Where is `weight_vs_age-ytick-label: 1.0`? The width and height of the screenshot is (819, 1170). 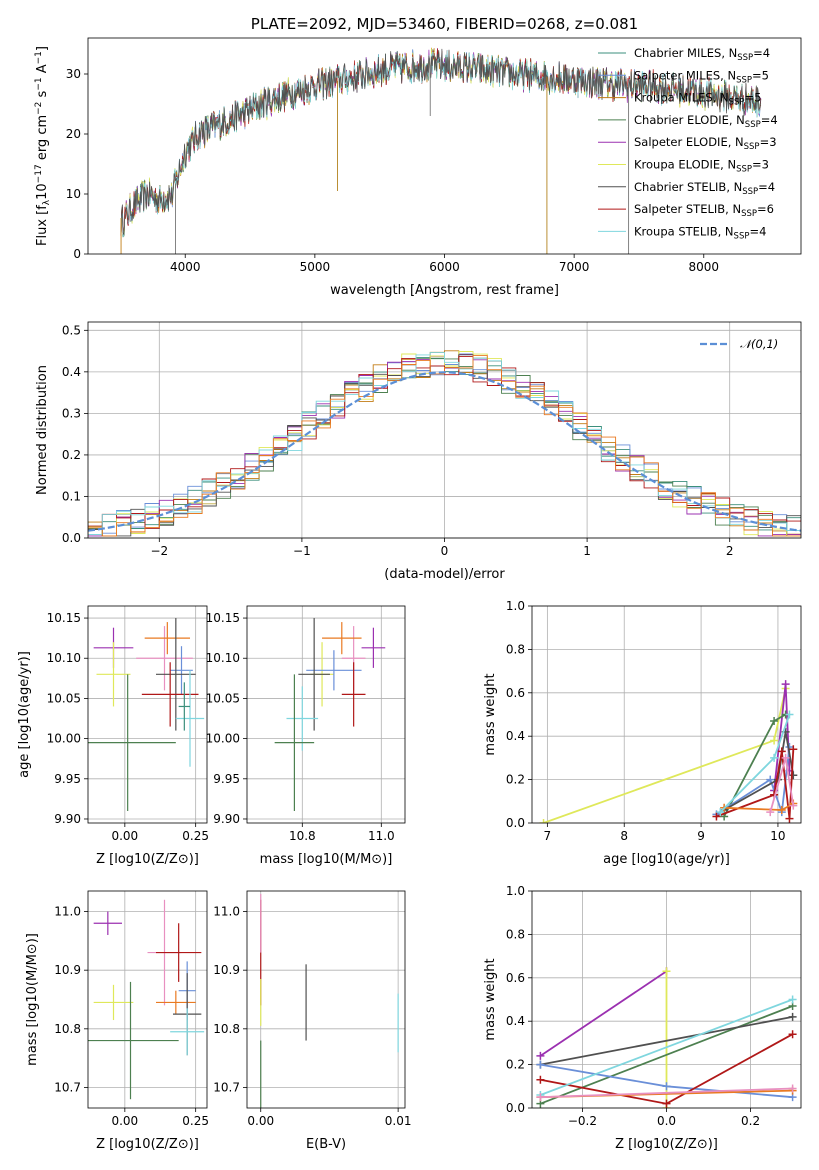 weight_vs_age-ytick-label: 1.0 is located at coordinates (515, 606).